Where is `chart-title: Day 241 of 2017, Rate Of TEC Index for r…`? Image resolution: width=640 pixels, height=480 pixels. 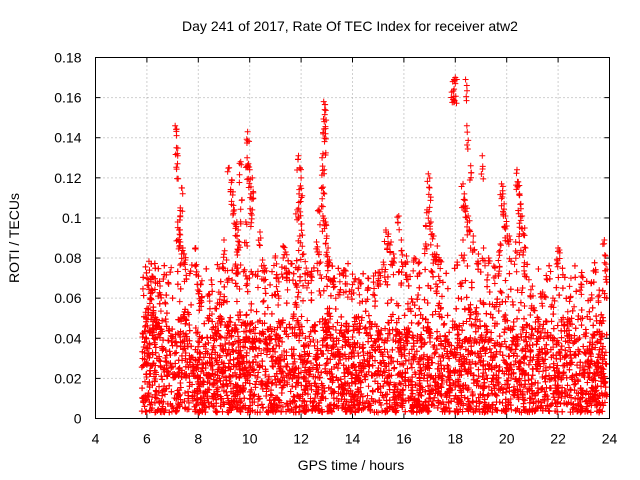
chart-title: Day 241 of 2017, Rate Of TEC Index for r… is located at coordinates (350, 26).